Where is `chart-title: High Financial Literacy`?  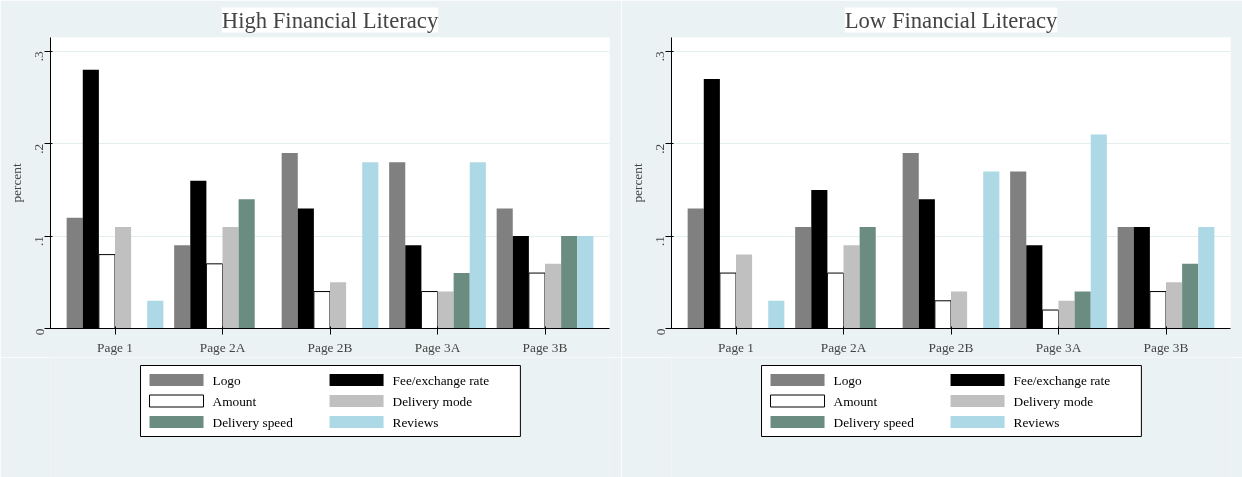
chart-title: High Financial Literacy is located at coordinates (330, 20).